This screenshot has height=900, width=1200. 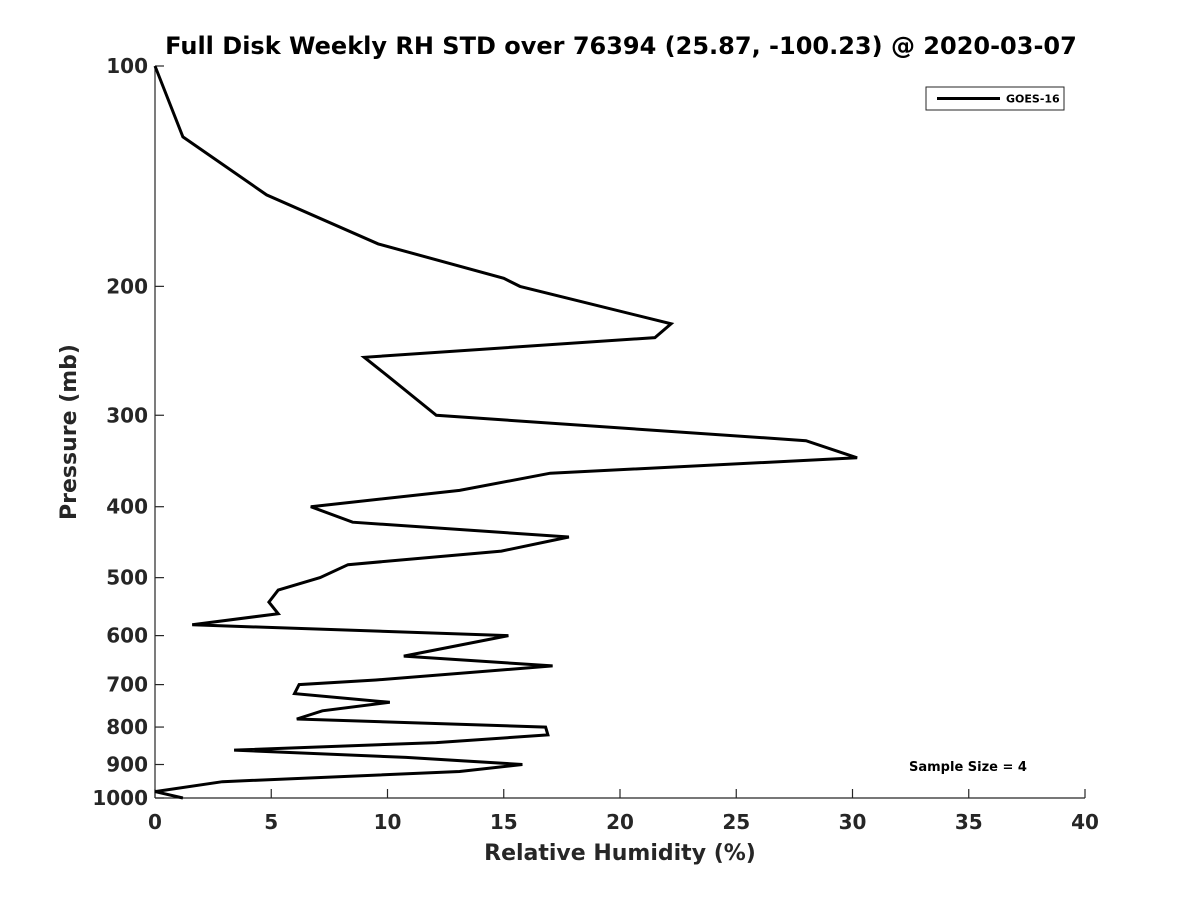 I want to click on x-tick-label: 5, so click(x=271, y=822).